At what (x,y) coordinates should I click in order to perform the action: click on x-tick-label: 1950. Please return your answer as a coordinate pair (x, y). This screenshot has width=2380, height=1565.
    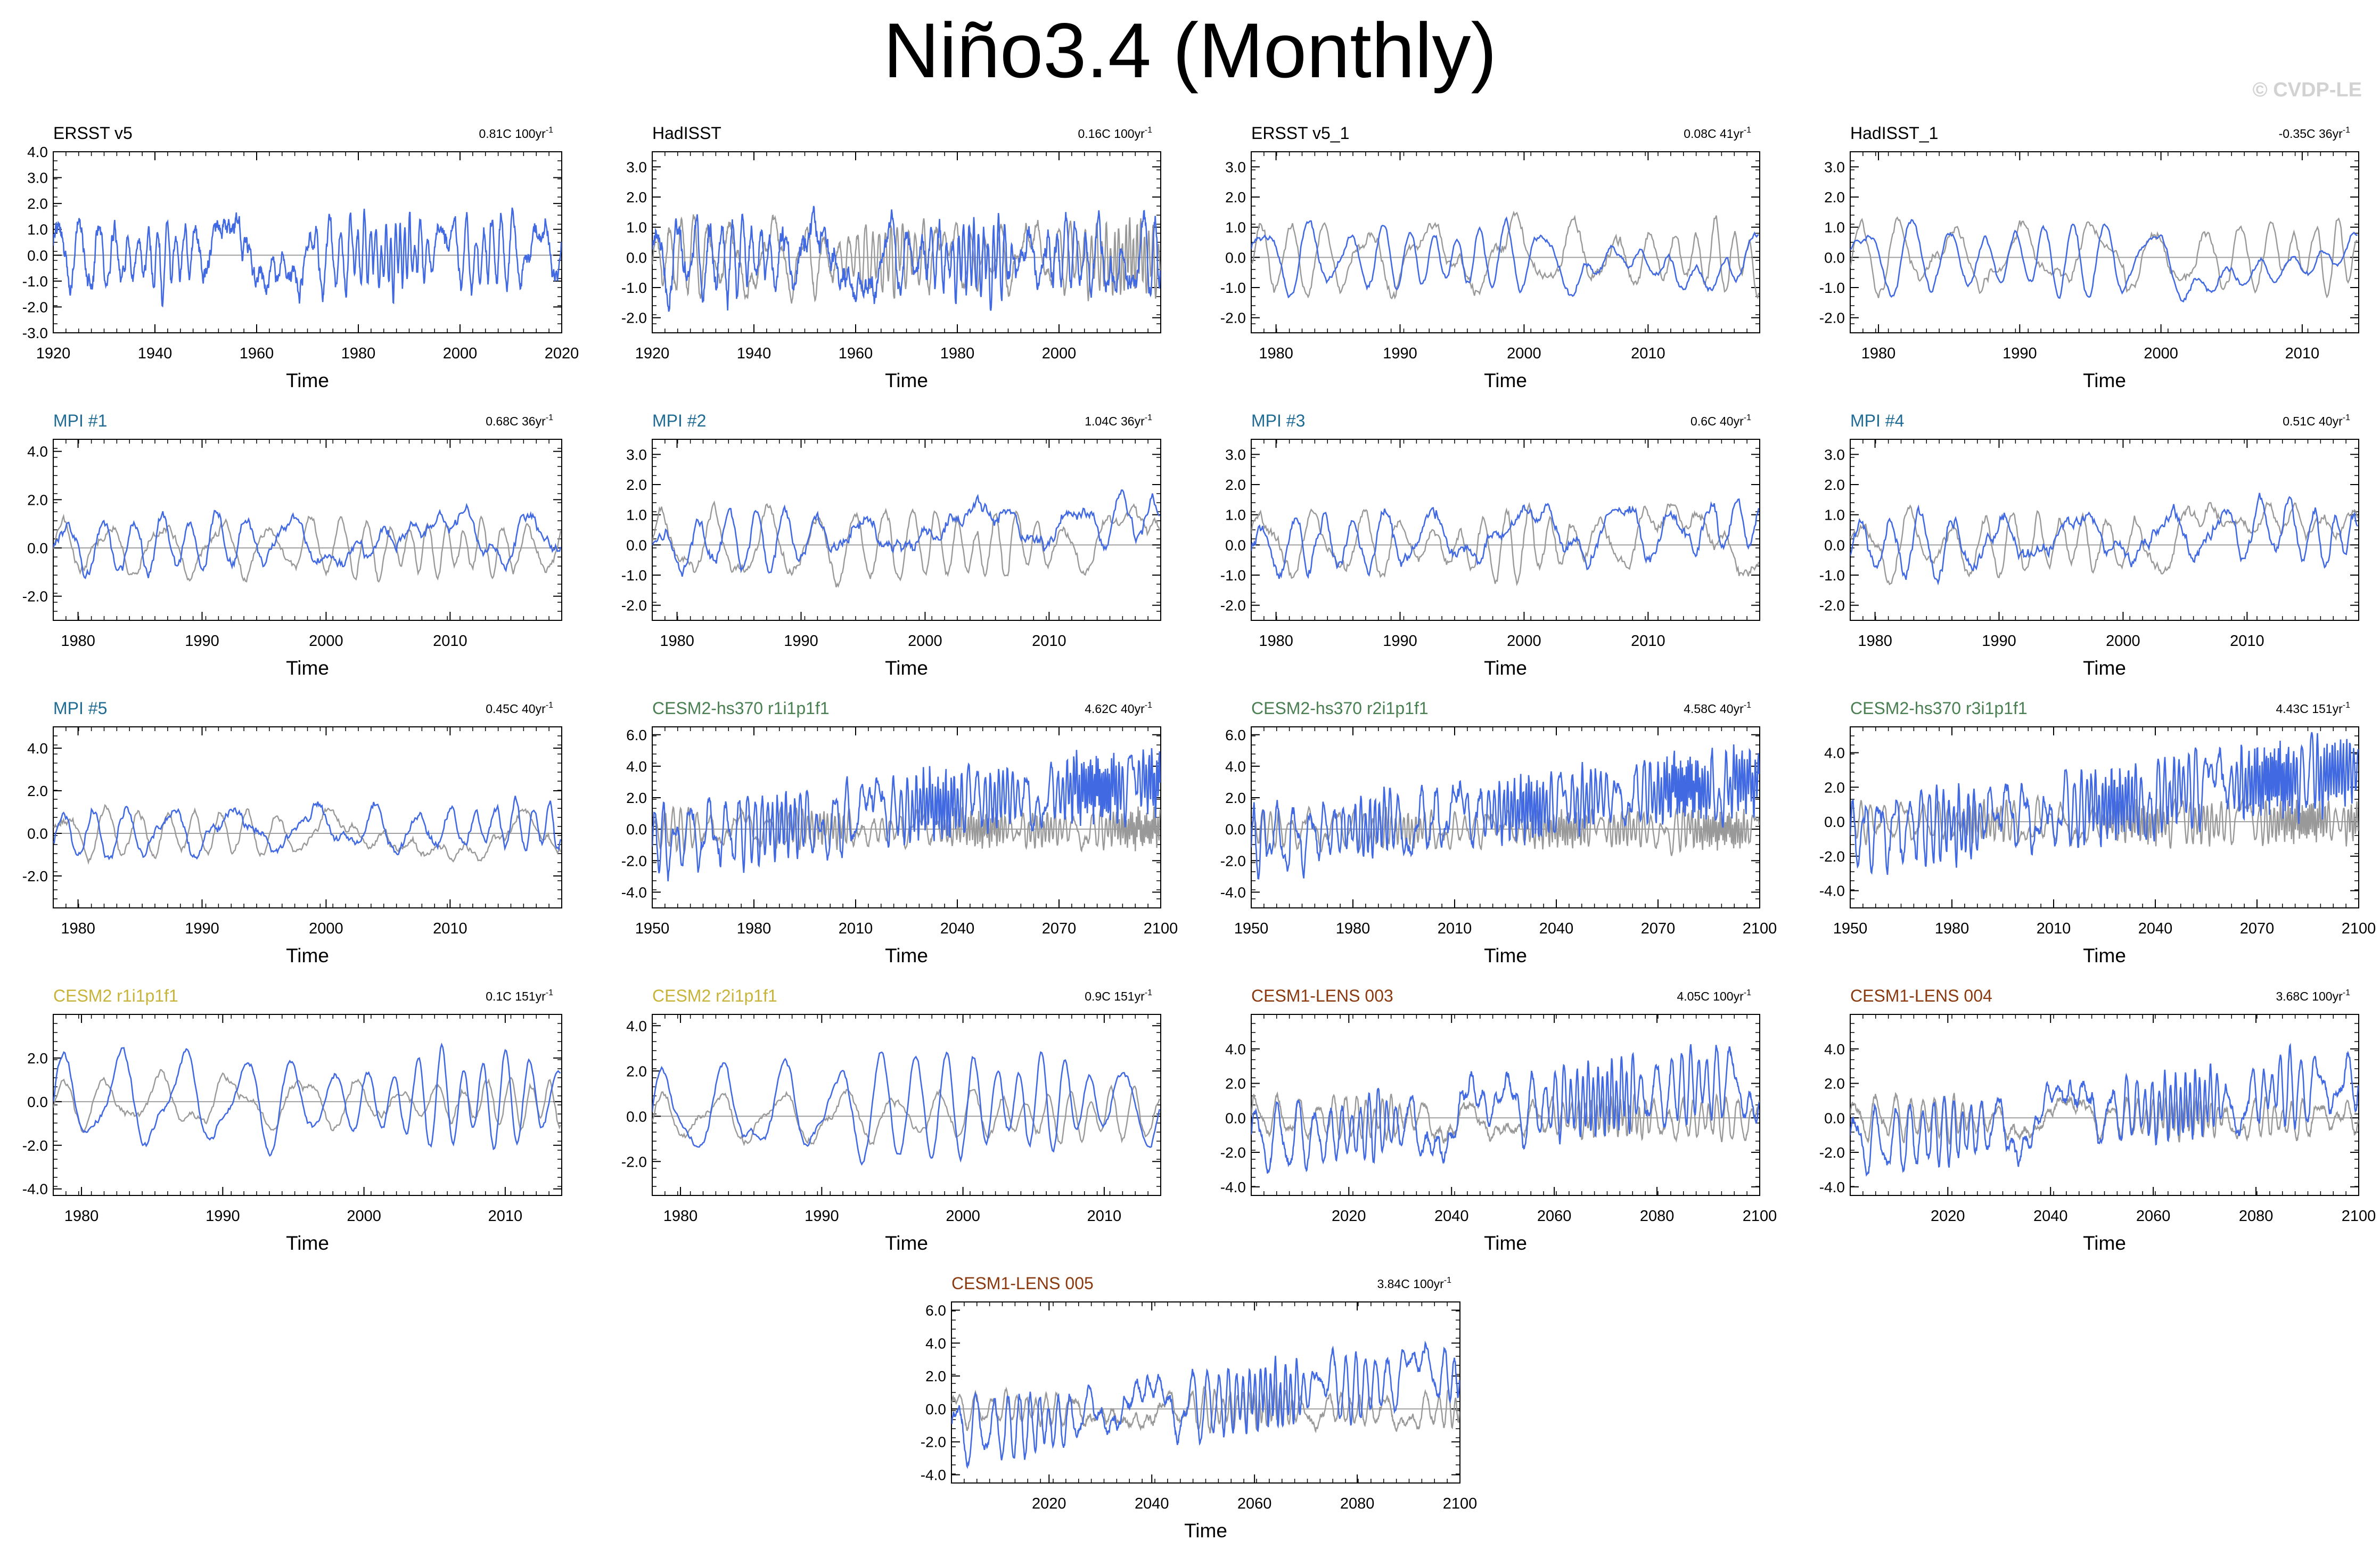
    Looking at the image, I should click on (1850, 928).